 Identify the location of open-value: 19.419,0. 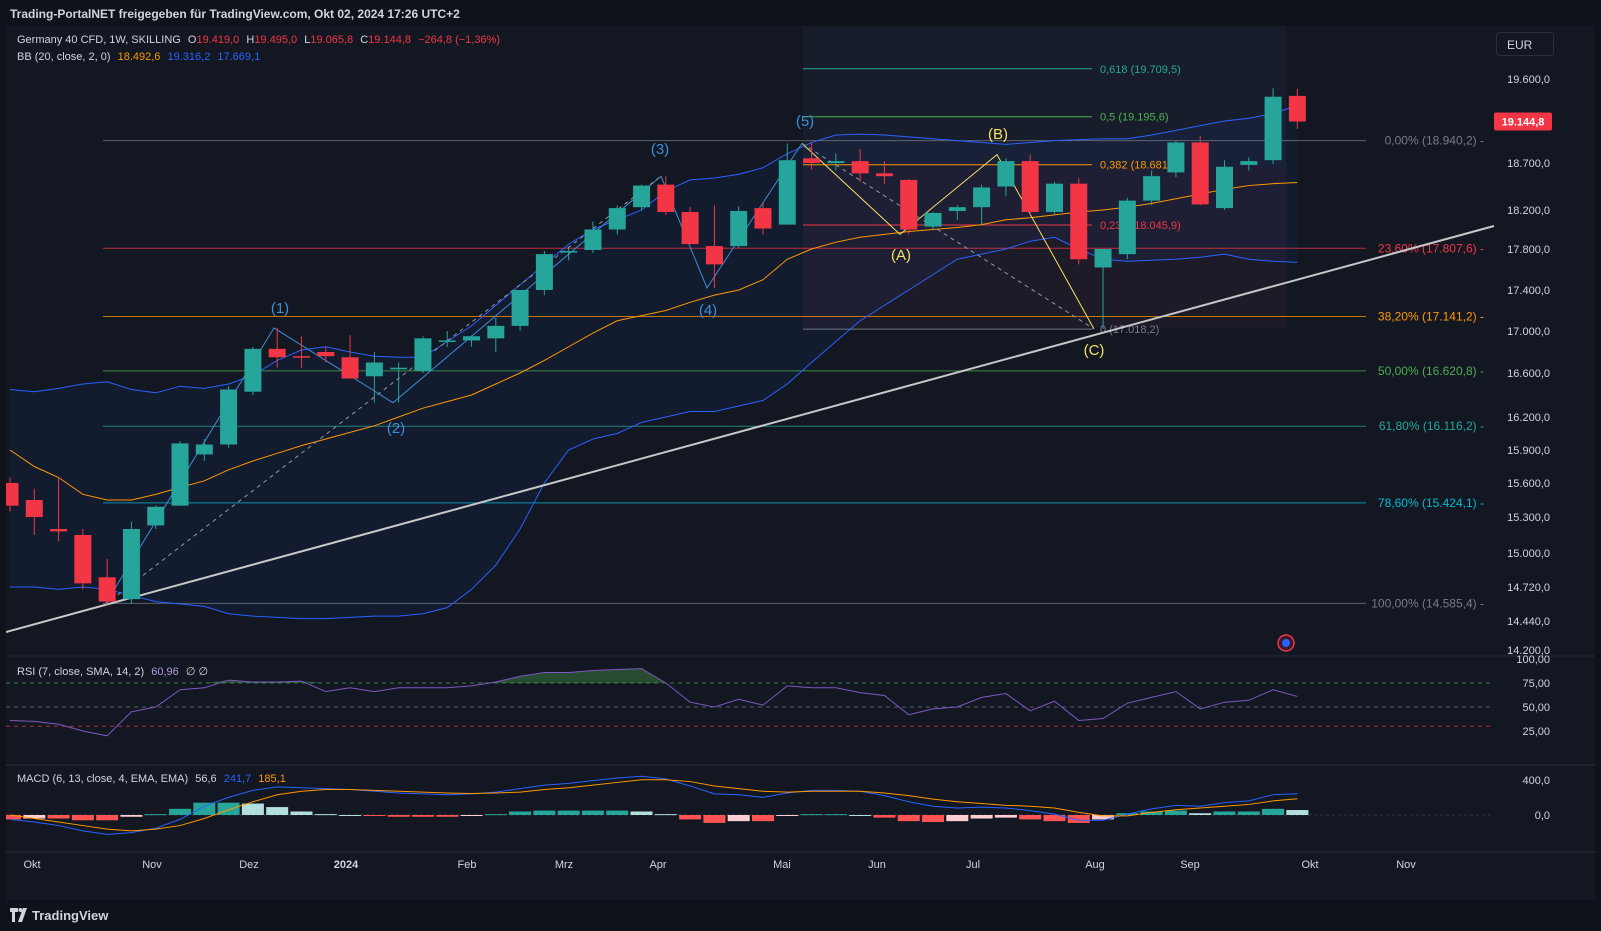
(218, 40).